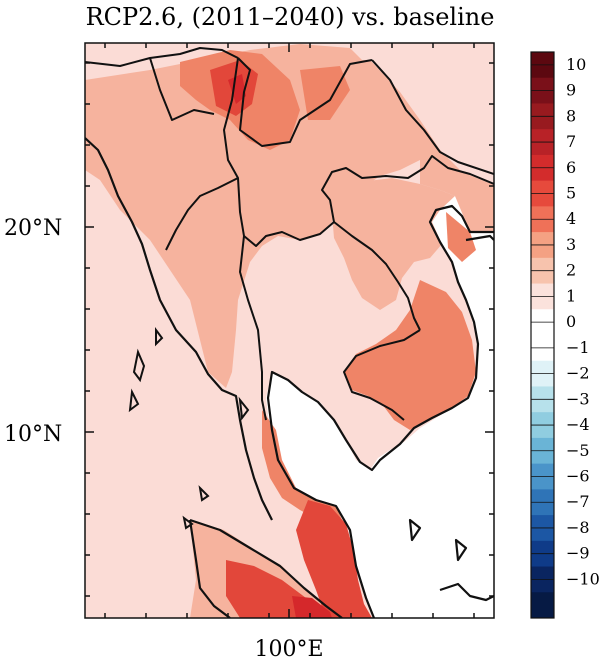 The width and height of the screenshot is (600, 662). What do you see at coordinates (237, 89) in the screenshot?
I see `region-red-north-peak` at bounding box center [237, 89].